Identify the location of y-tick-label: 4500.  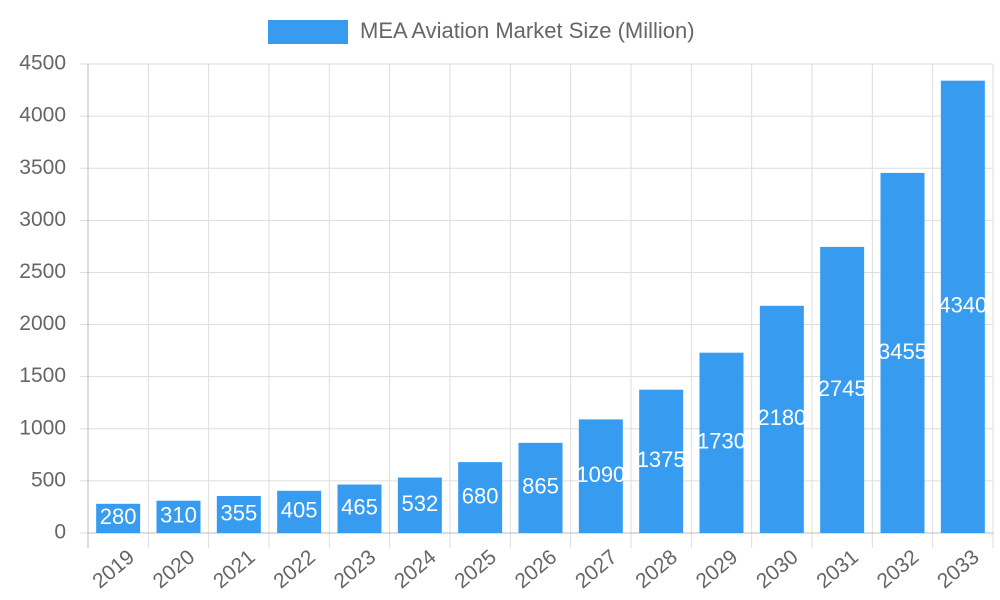
(42, 63).